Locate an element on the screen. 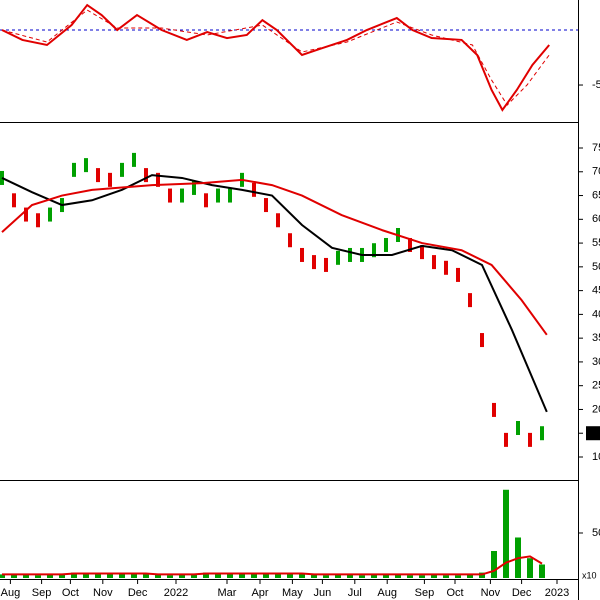 This screenshot has height=600, width=600. x-tick-label: May is located at coordinates (292, 593).